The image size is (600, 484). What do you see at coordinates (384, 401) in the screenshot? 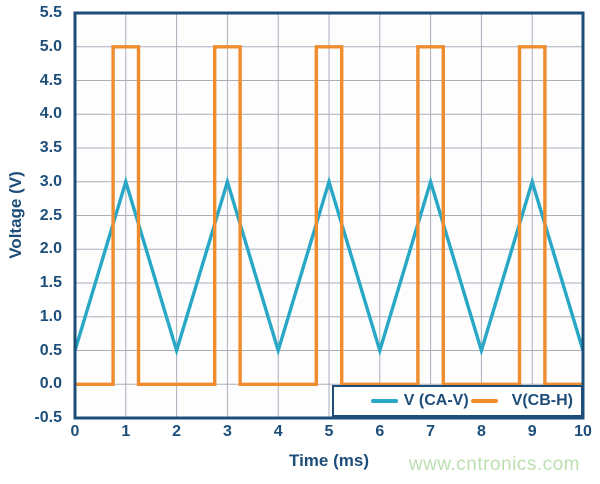
I see `legend-line-sample-teal` at bounding box center [384, 401].